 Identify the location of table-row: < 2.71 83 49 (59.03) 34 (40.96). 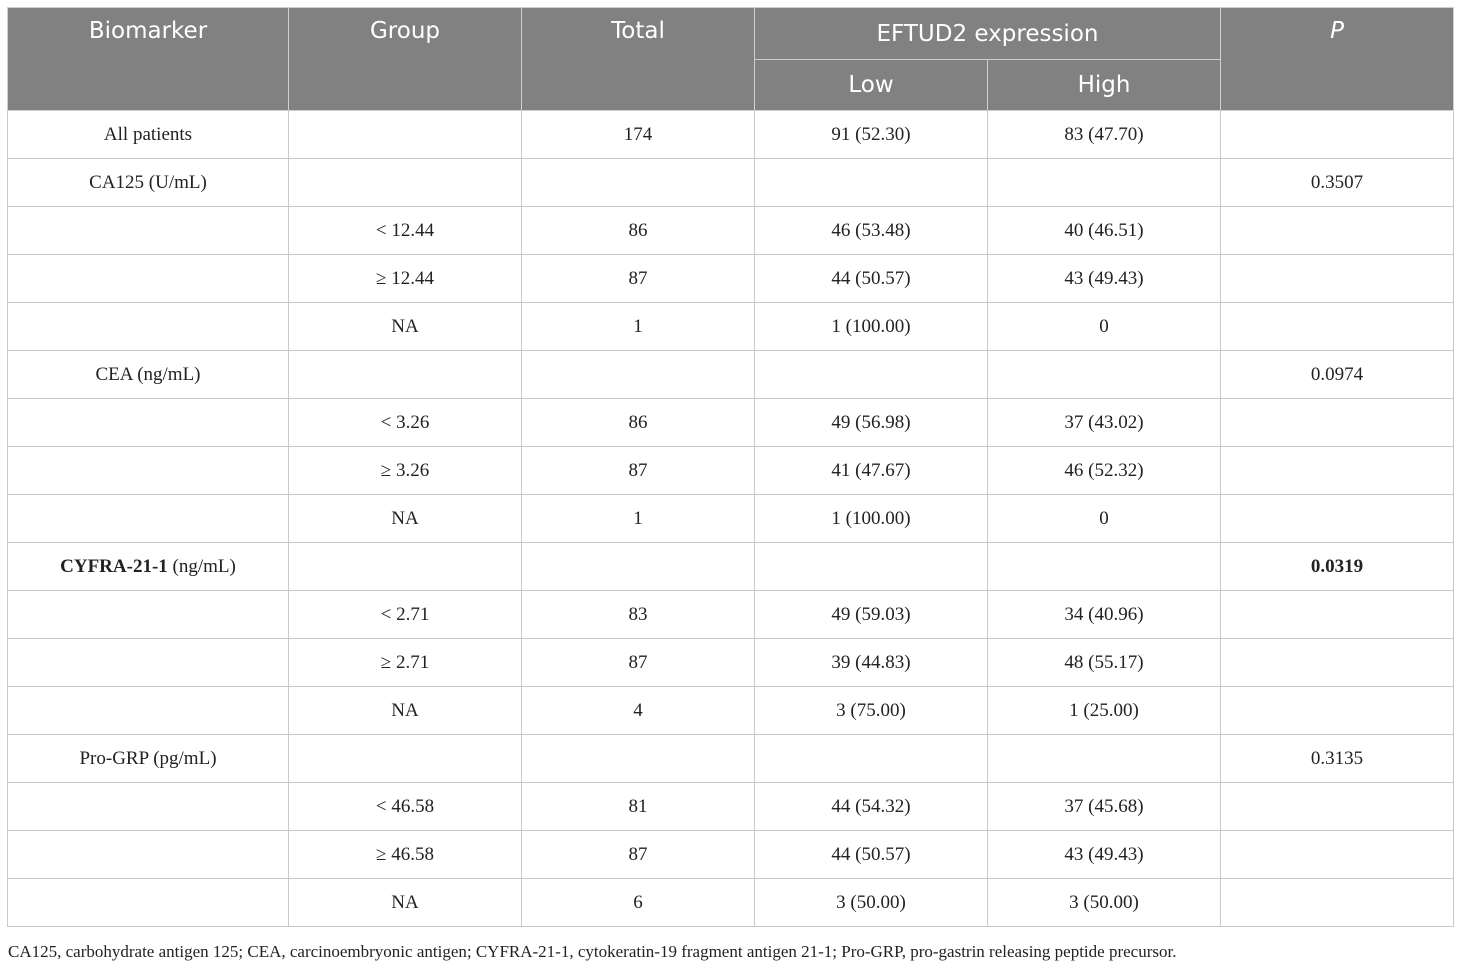
(730, 614).